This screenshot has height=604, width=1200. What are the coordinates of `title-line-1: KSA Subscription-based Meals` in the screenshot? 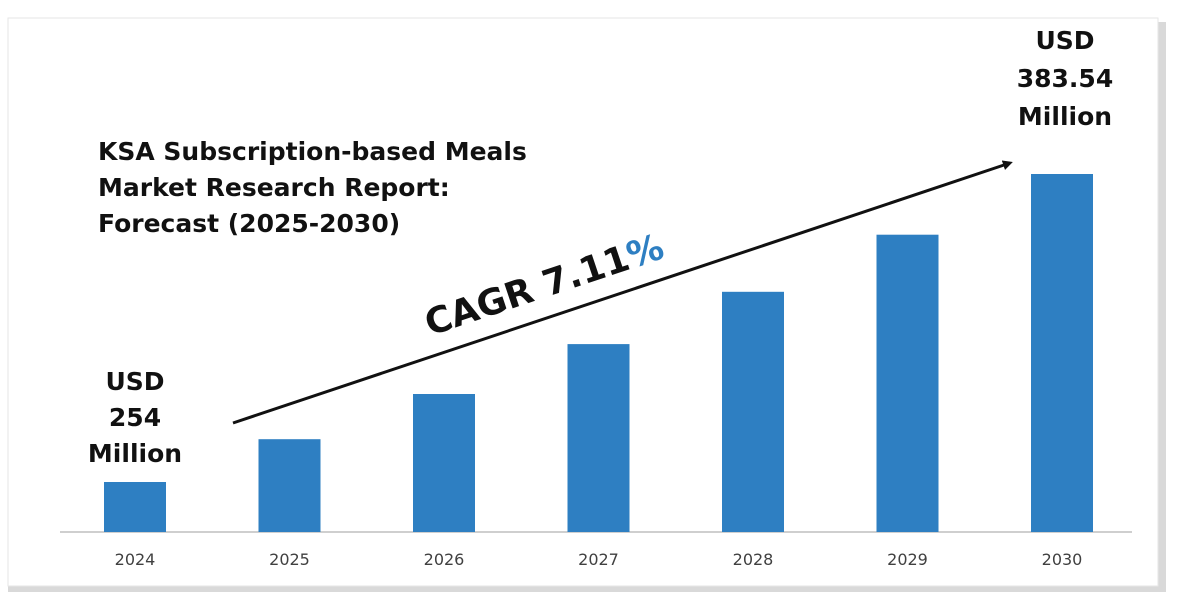 It's located at (312, 151).